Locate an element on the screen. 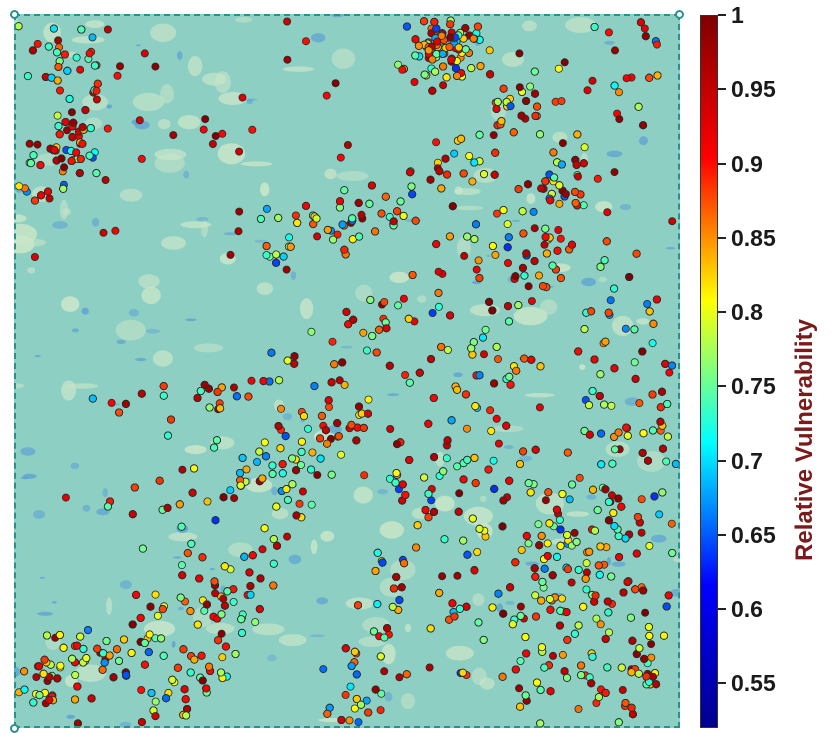 This screenshot has width=838, height=733. resize-handle-top-right is located at coordinates (679, 14).